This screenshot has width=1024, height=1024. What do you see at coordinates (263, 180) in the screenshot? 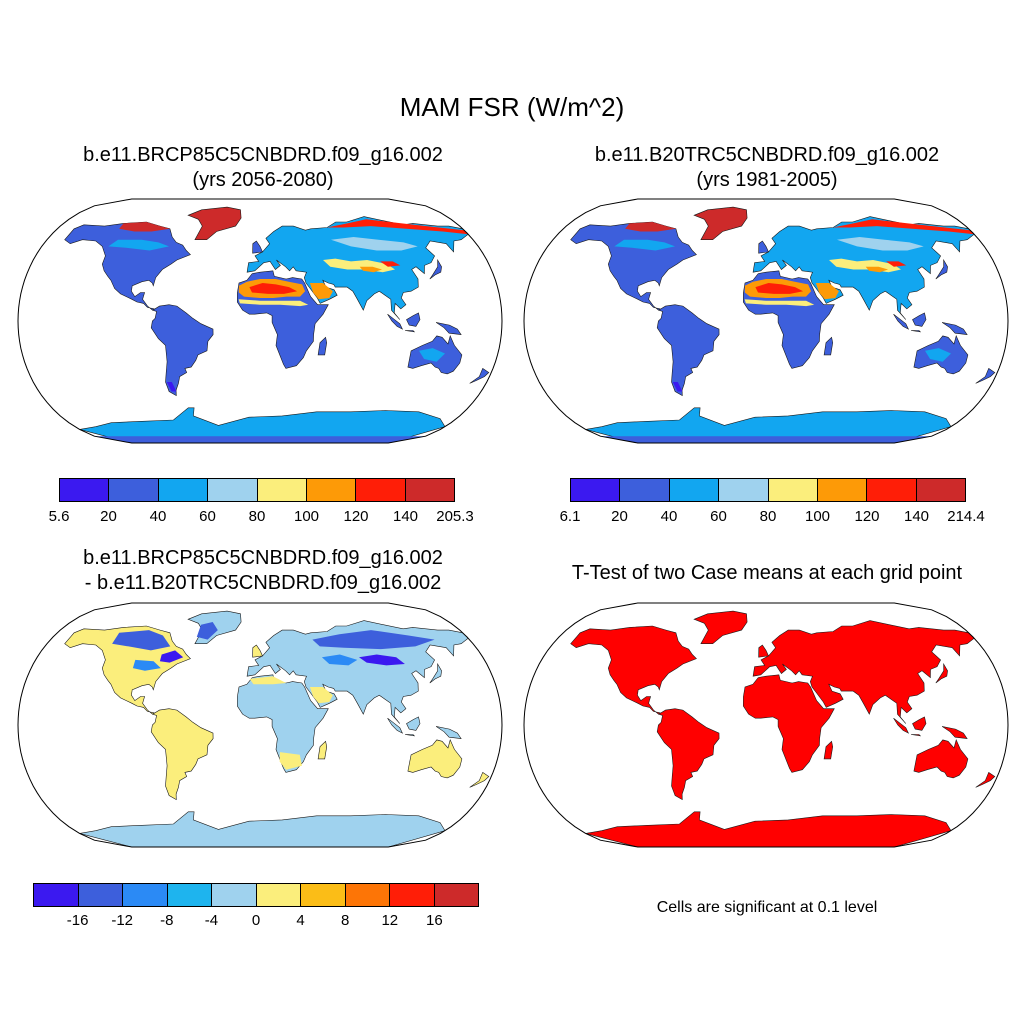
I see `panel-a-subtitle: (yrs 2056-2080)` at bounding box center [263, 180].